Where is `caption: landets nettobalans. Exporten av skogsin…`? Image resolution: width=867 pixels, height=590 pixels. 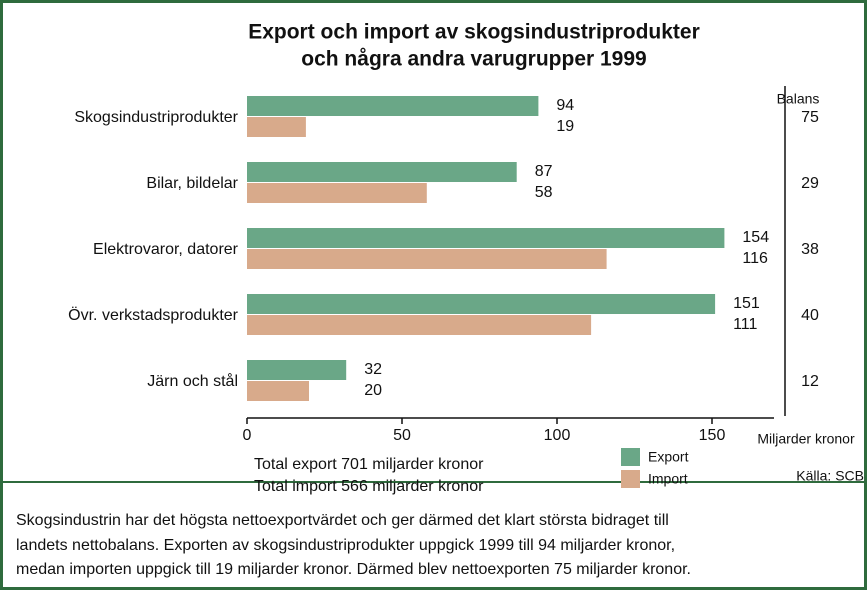
caption: landets nettobalans. Exporten av skogsin… is located at coordinates (345, 545).